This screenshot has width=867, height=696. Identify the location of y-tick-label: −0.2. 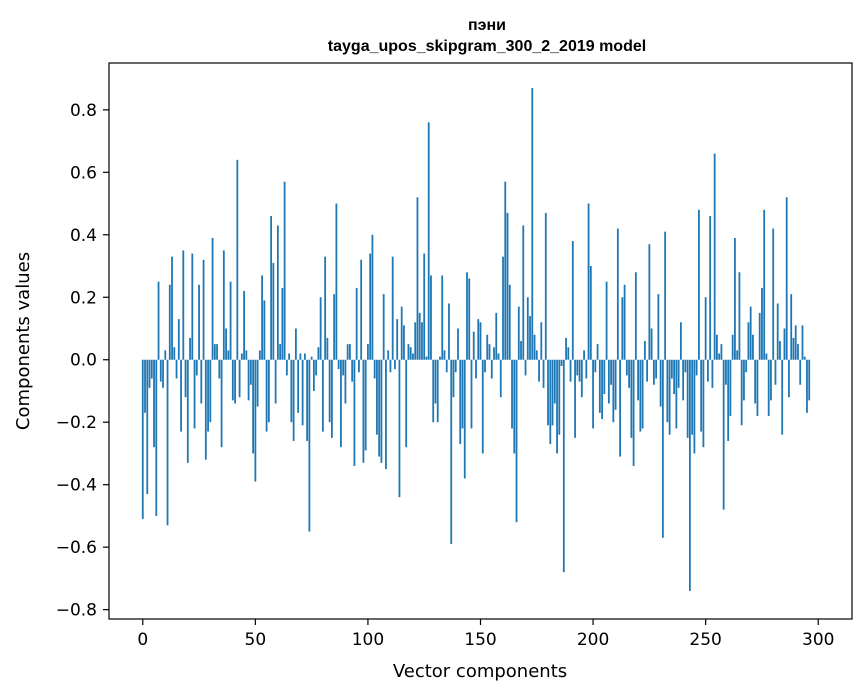
(76, 423).